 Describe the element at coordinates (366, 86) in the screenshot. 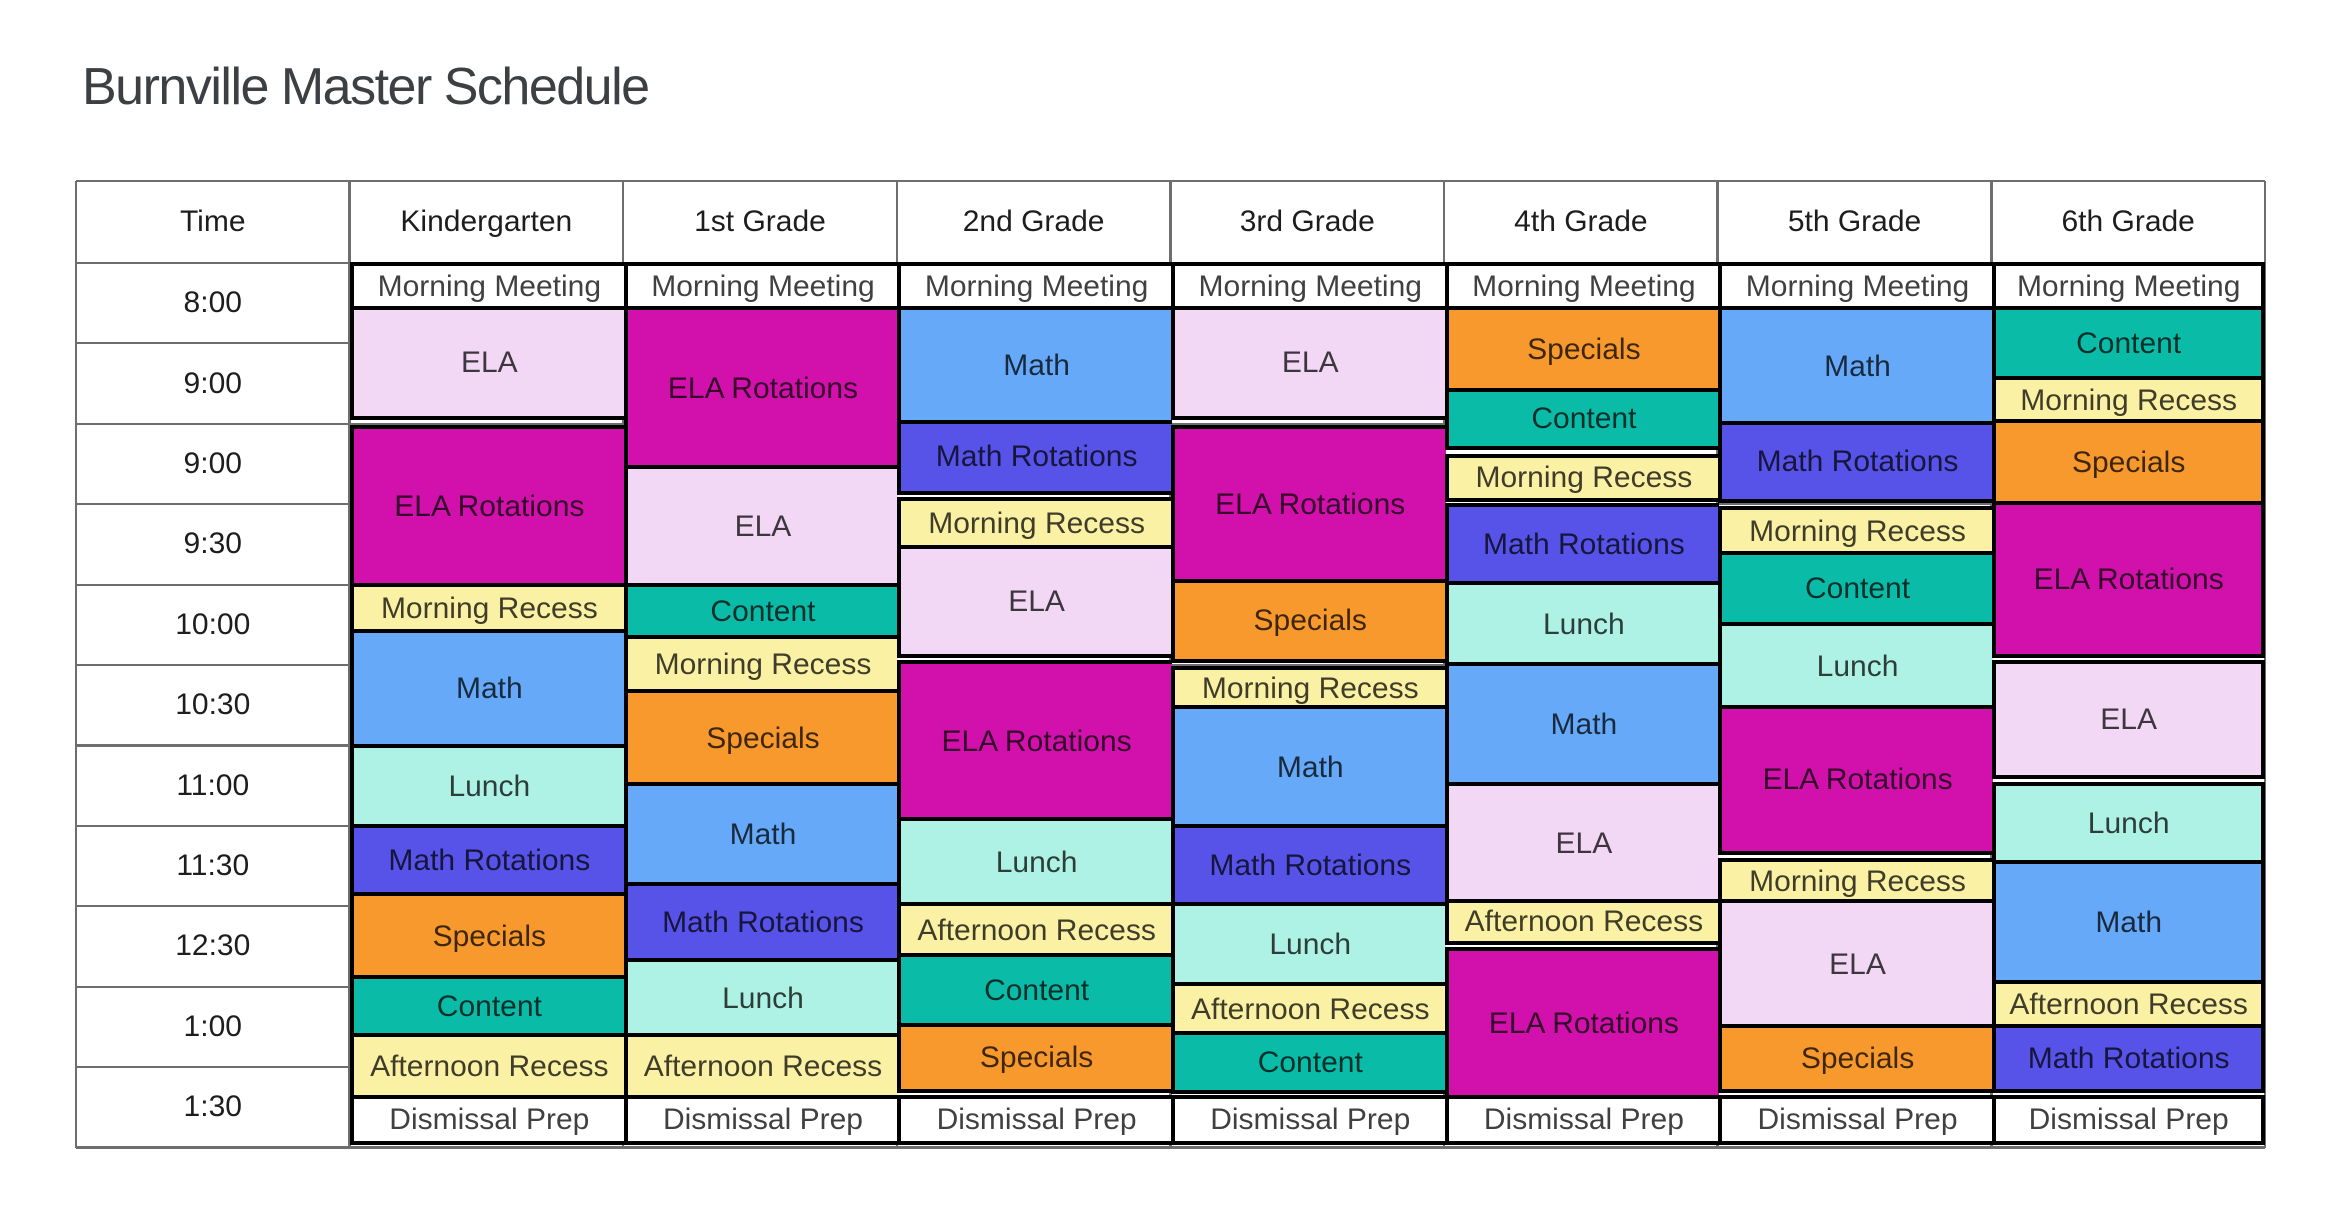

I see `page-title: Burnville Master Schedule` at that location.